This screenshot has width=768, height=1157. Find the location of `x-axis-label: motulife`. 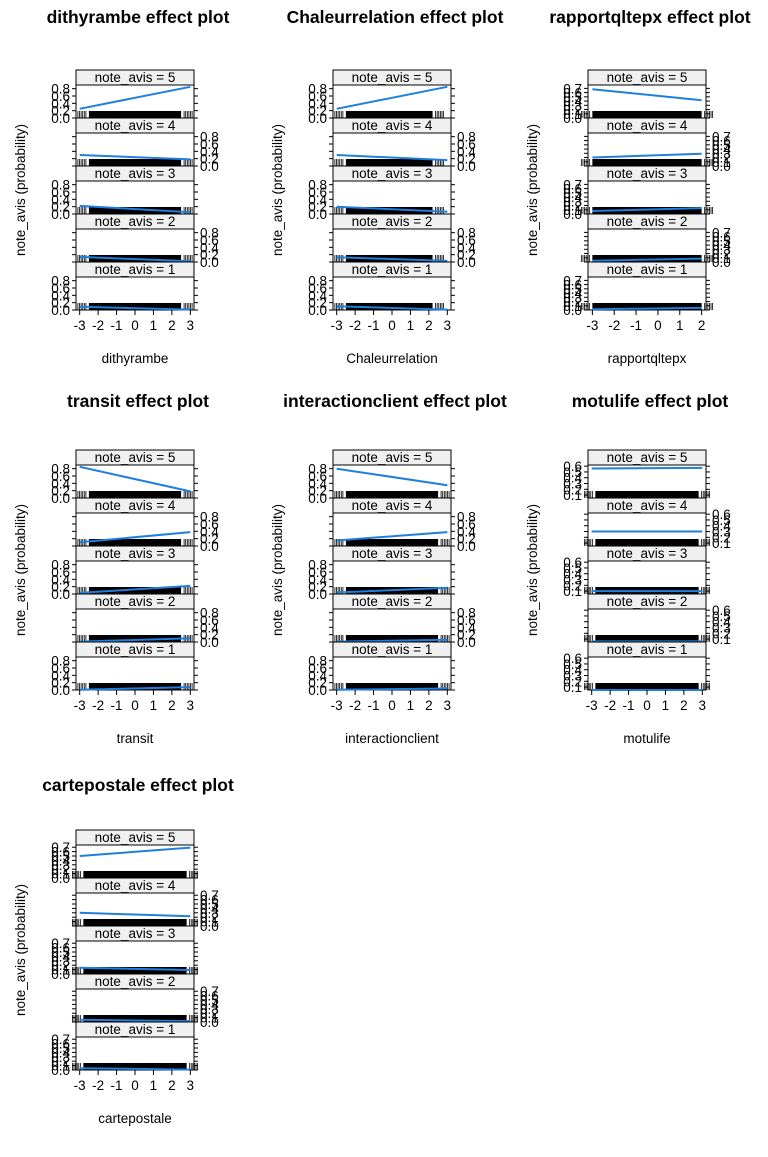

x-axis-label: motulife is located at coordinates (646, 738).